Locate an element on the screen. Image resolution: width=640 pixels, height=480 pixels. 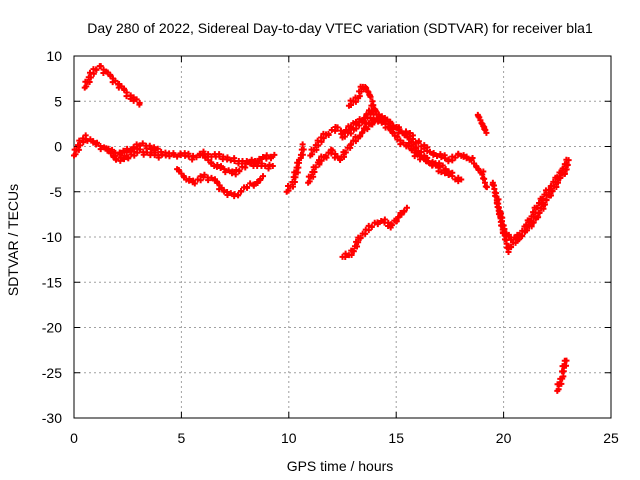
y-tick-label: -30 is located at coordinates (52, 418).